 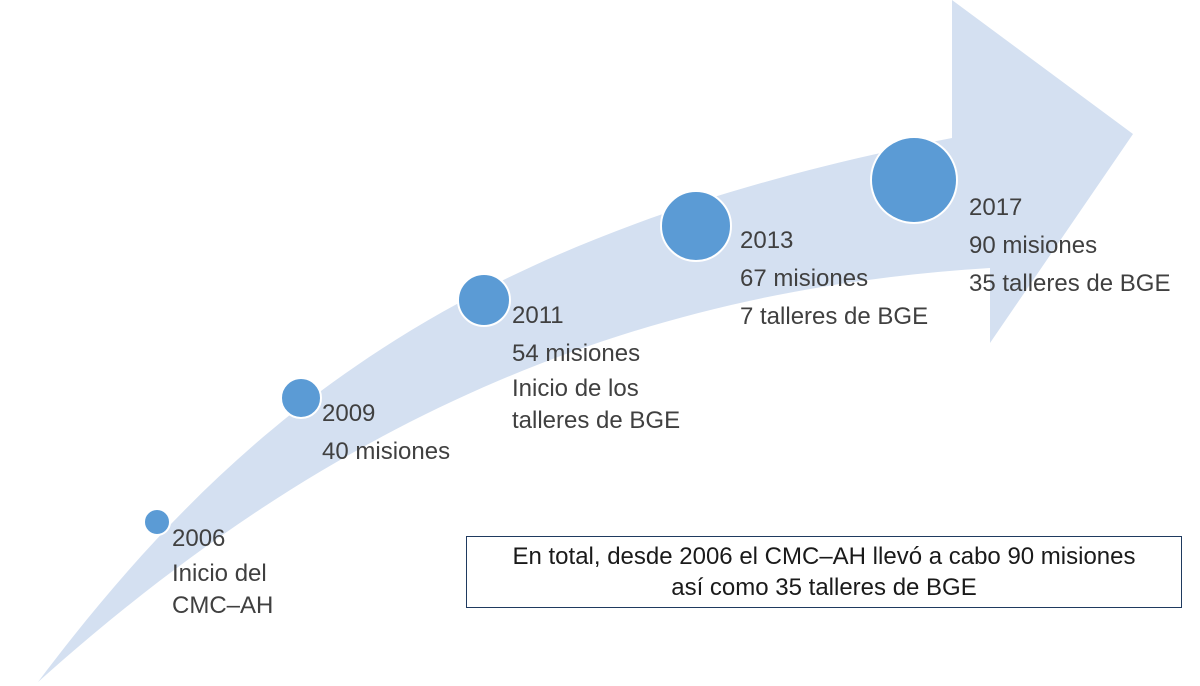 I want to click on milestone-year: 2013, so click(x=767, y=240).